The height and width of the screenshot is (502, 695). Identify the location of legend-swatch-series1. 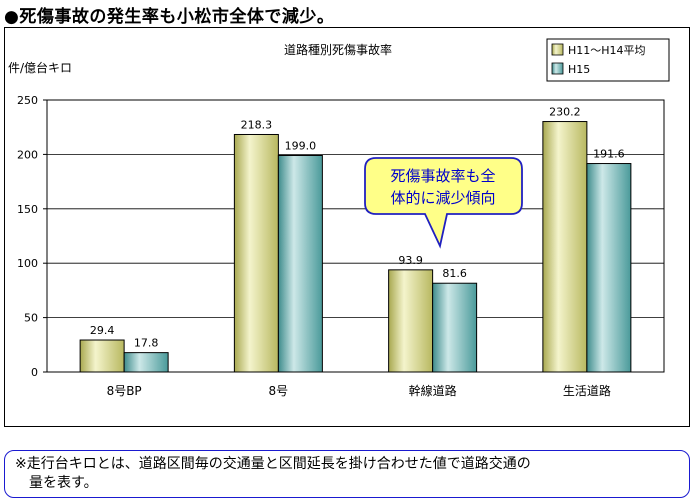
(557, 49).